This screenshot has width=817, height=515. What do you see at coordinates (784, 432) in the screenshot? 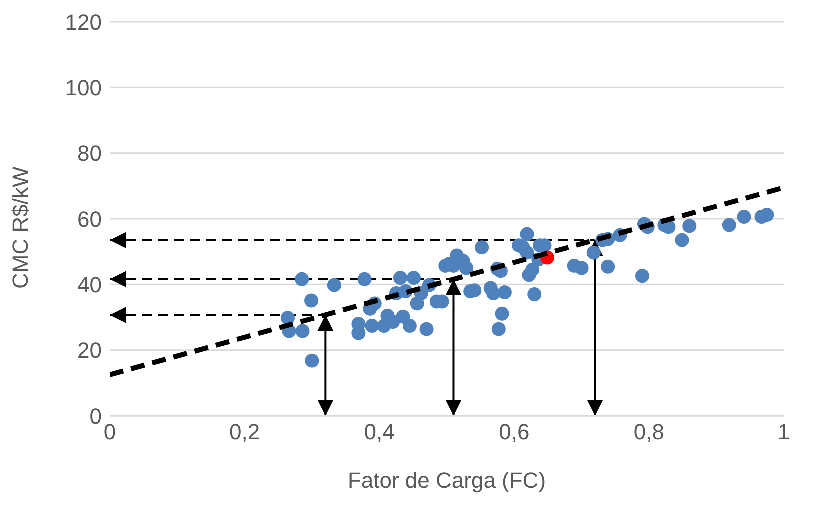
I see `x-tick-label: 1` at bounding box center [784, 432].